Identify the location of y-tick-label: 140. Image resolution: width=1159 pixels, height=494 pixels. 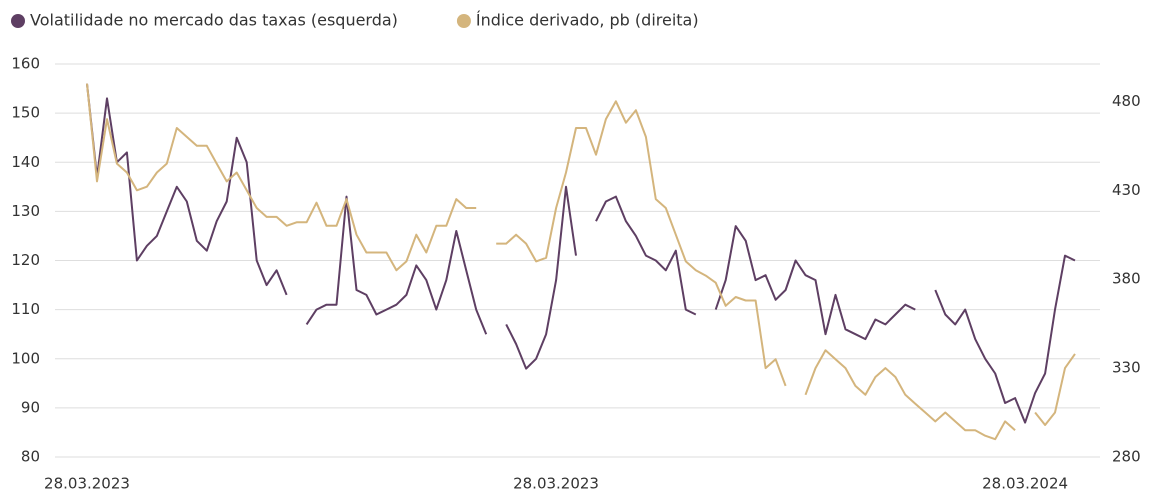
(25, 162).